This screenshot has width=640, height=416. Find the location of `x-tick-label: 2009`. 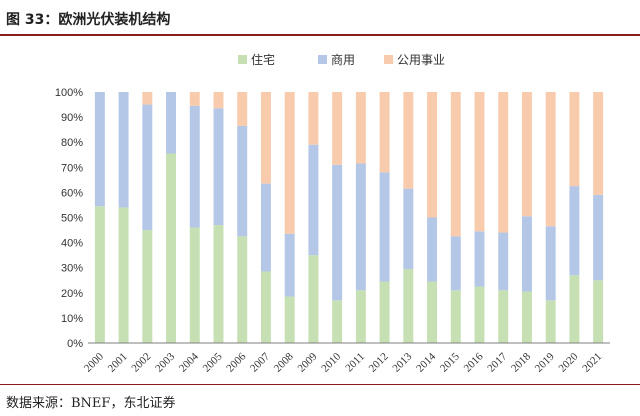

x-tick-label: 2009 is located at coordinates (307, 362).